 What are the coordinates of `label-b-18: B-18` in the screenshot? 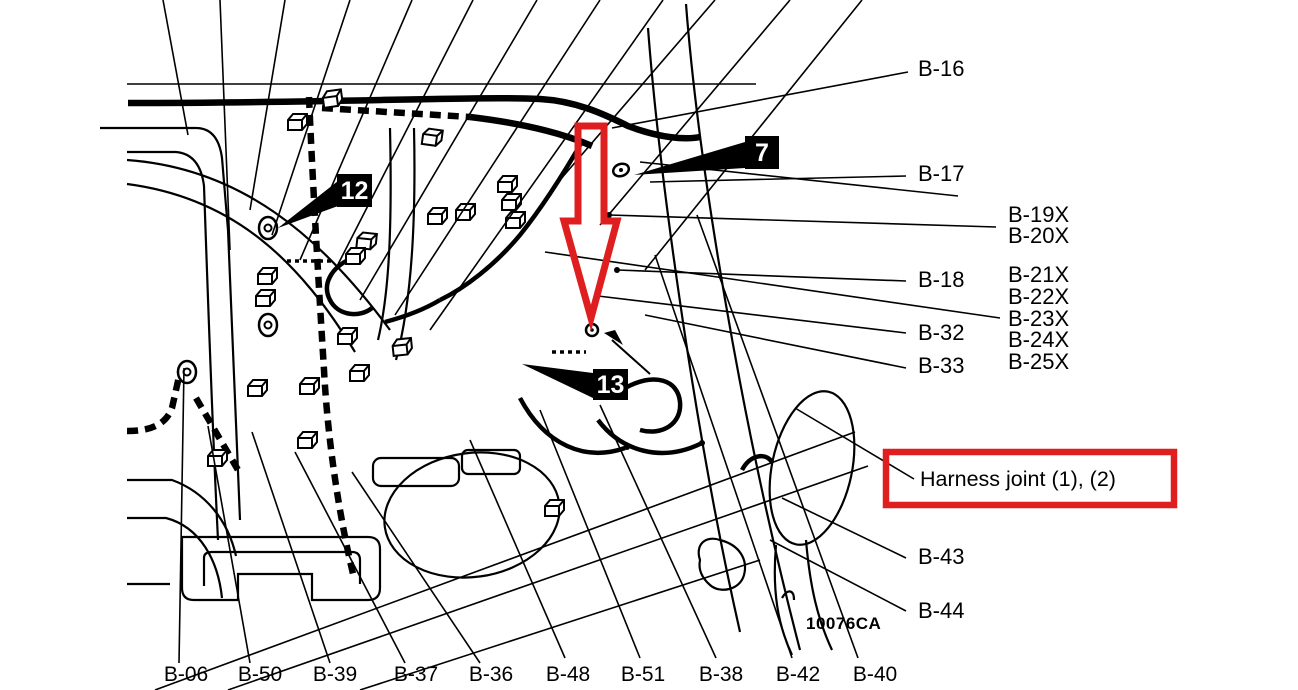 It's located at (941, 279).